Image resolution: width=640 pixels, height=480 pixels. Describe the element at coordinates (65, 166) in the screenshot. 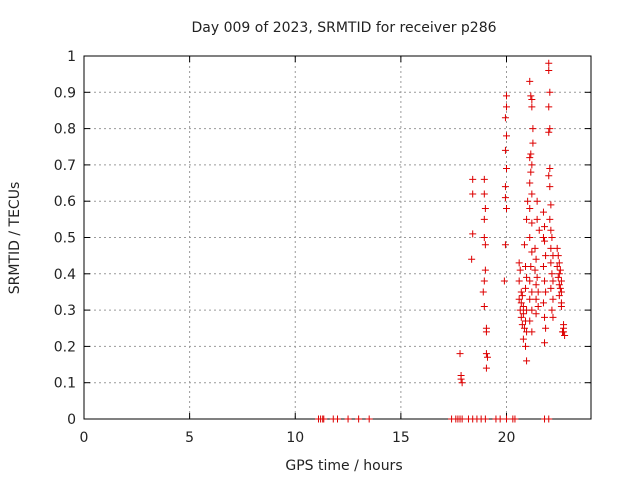

I see `y-tick-label: 0.7` at that location.